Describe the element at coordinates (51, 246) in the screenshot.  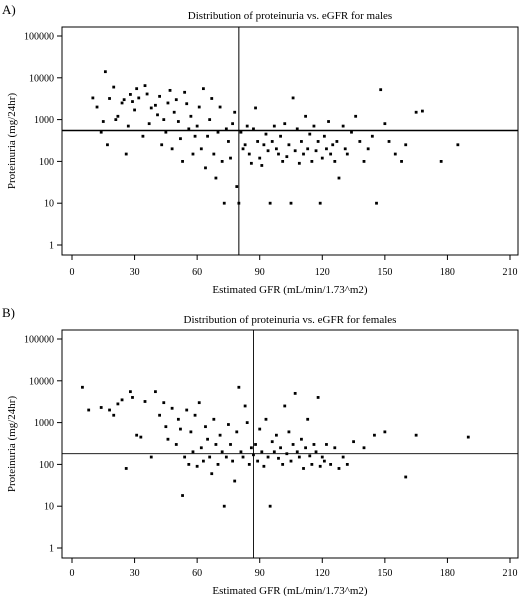
I see `panel-a-y-tick-label: 1` at that location.